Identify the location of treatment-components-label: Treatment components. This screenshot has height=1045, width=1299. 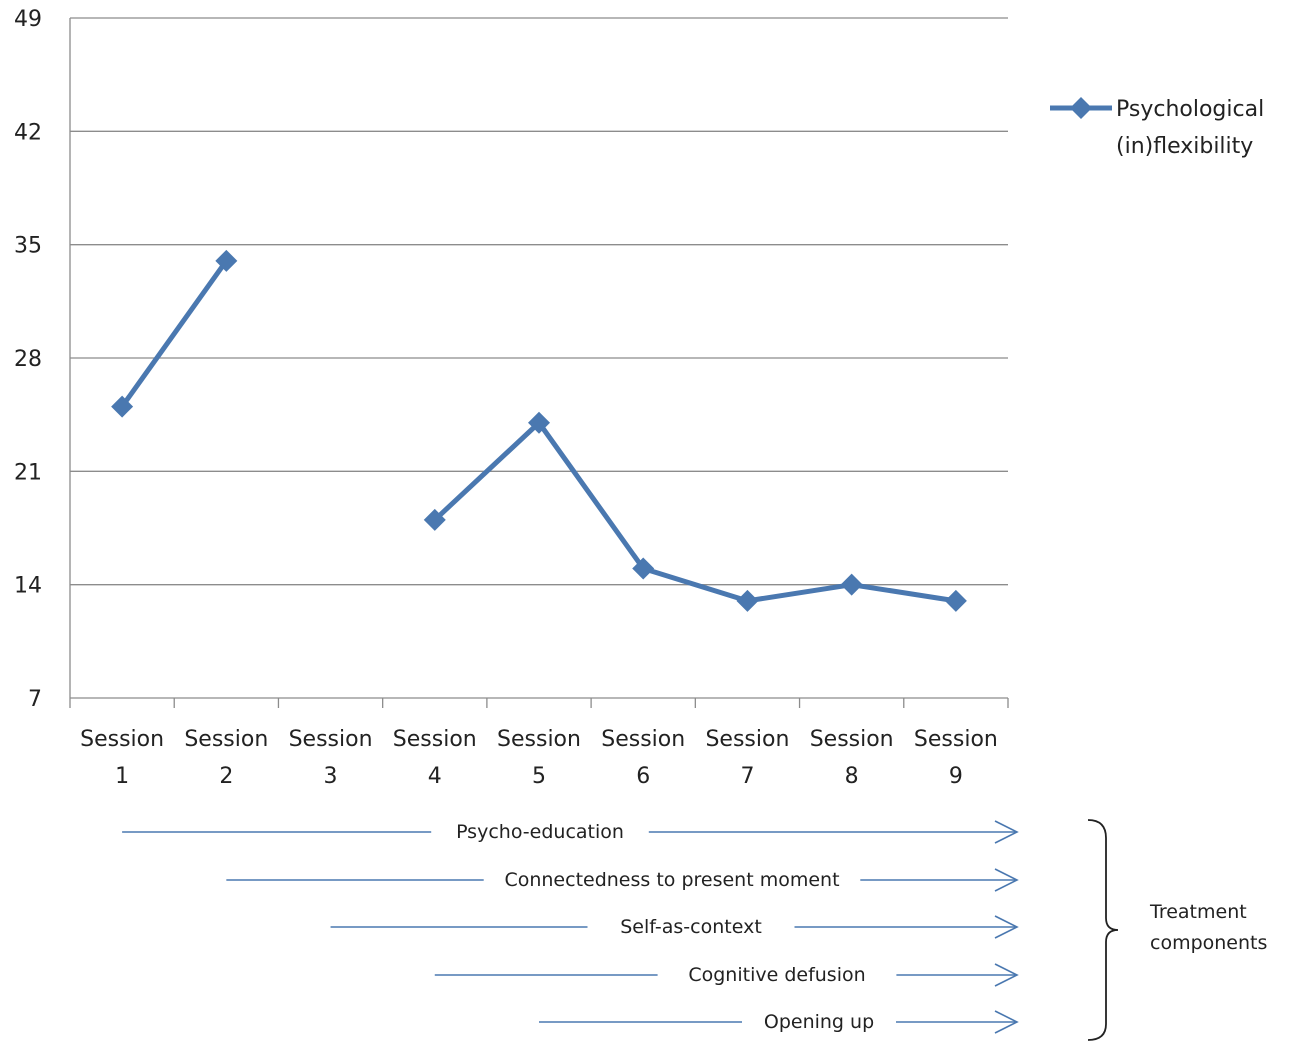
(1208, 927).